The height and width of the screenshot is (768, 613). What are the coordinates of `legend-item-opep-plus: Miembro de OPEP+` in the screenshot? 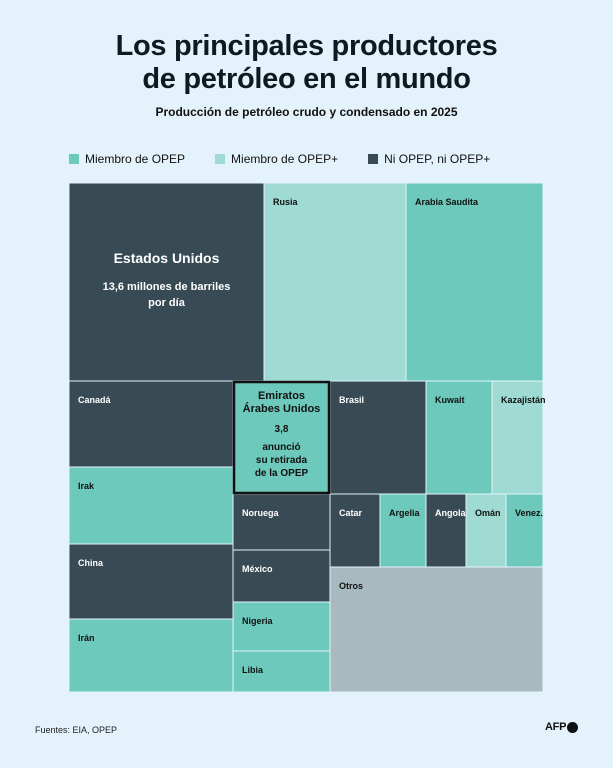 It's located at (276, 159).